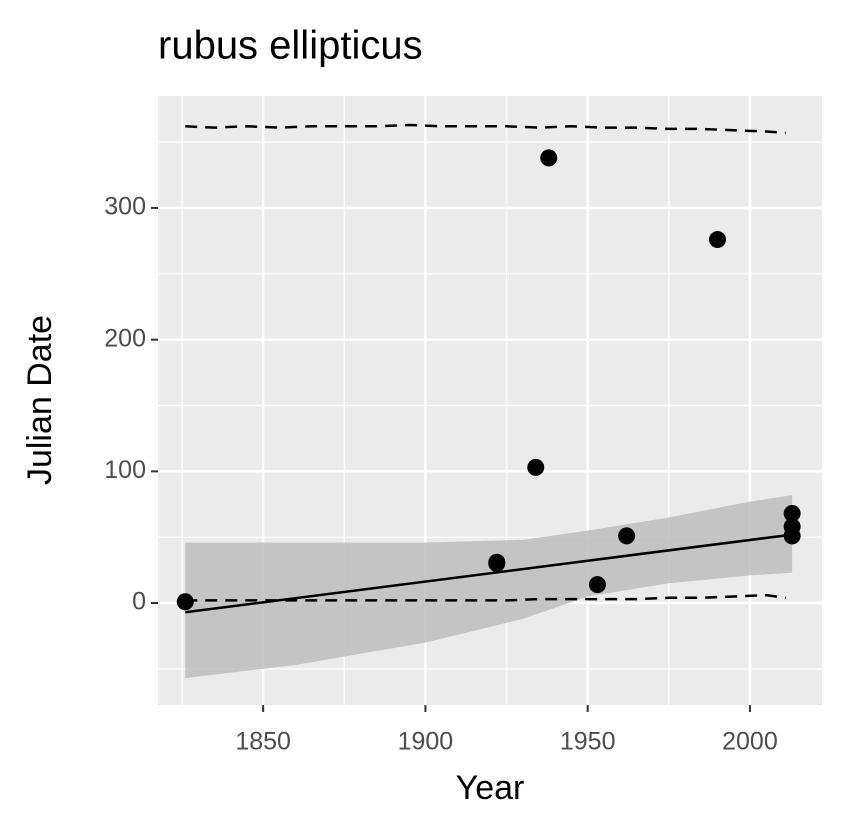 The height and width of the screenshot is (835, 846). I want to click on x-tick-label: 1850, so click(263, 742).